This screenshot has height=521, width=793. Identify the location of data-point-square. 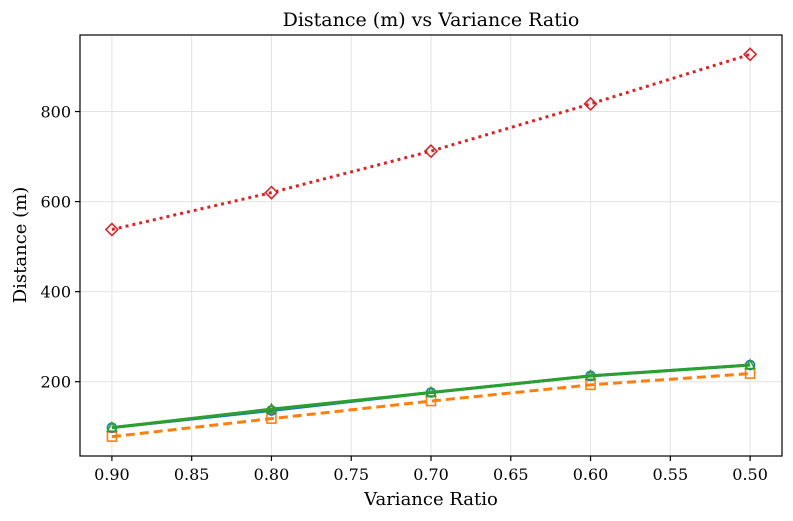
(271, 418).